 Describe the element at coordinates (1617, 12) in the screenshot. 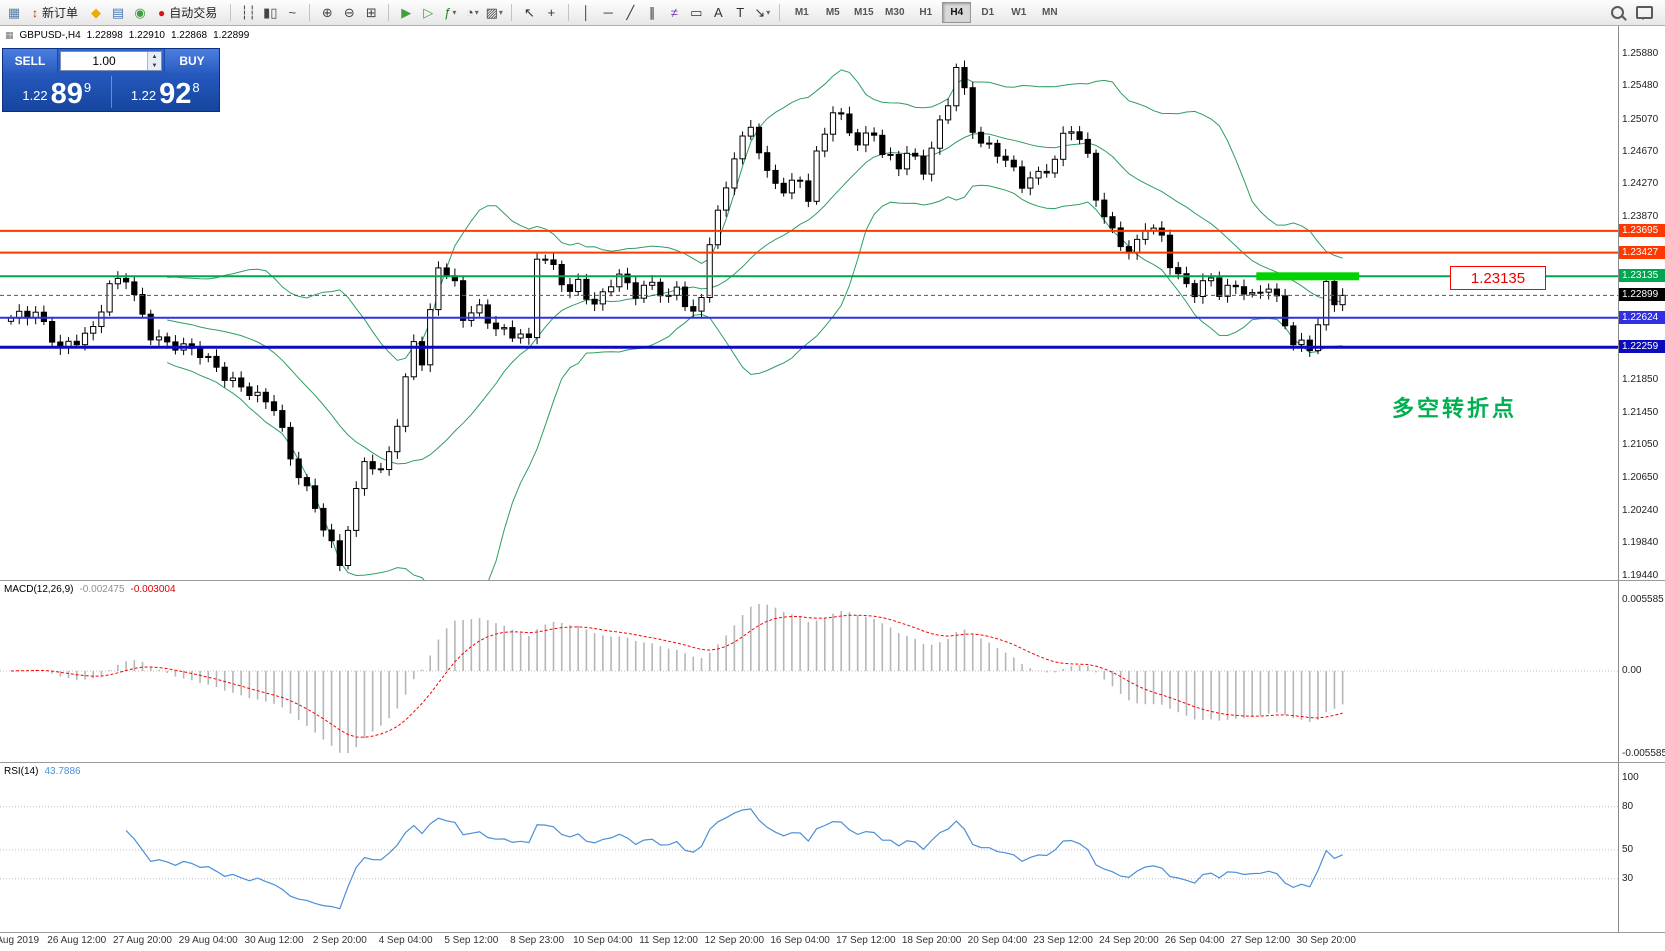

I see `symbol-search-icon` at that location.